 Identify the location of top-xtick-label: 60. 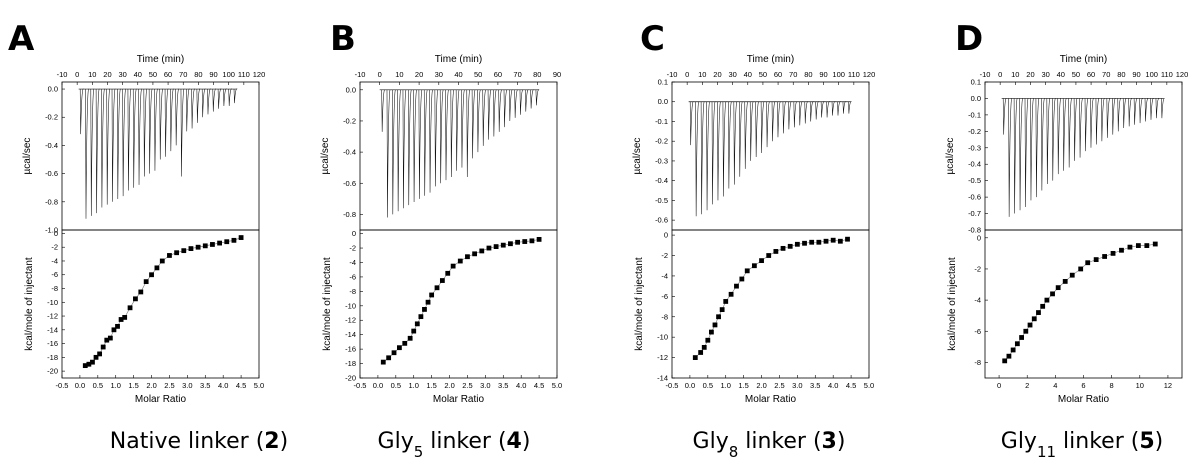
(778, 74).